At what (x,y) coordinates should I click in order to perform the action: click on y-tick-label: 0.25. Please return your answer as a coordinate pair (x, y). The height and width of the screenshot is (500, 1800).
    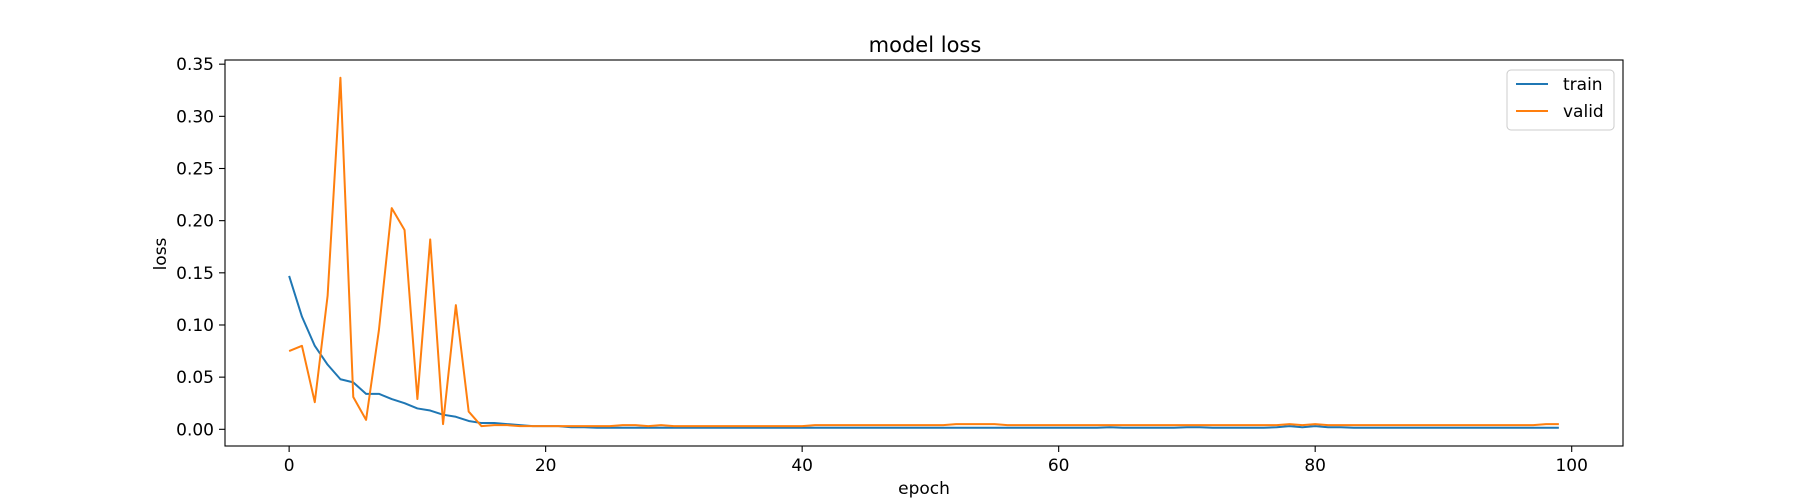
    Looking at the image, I should click on (195, 169).